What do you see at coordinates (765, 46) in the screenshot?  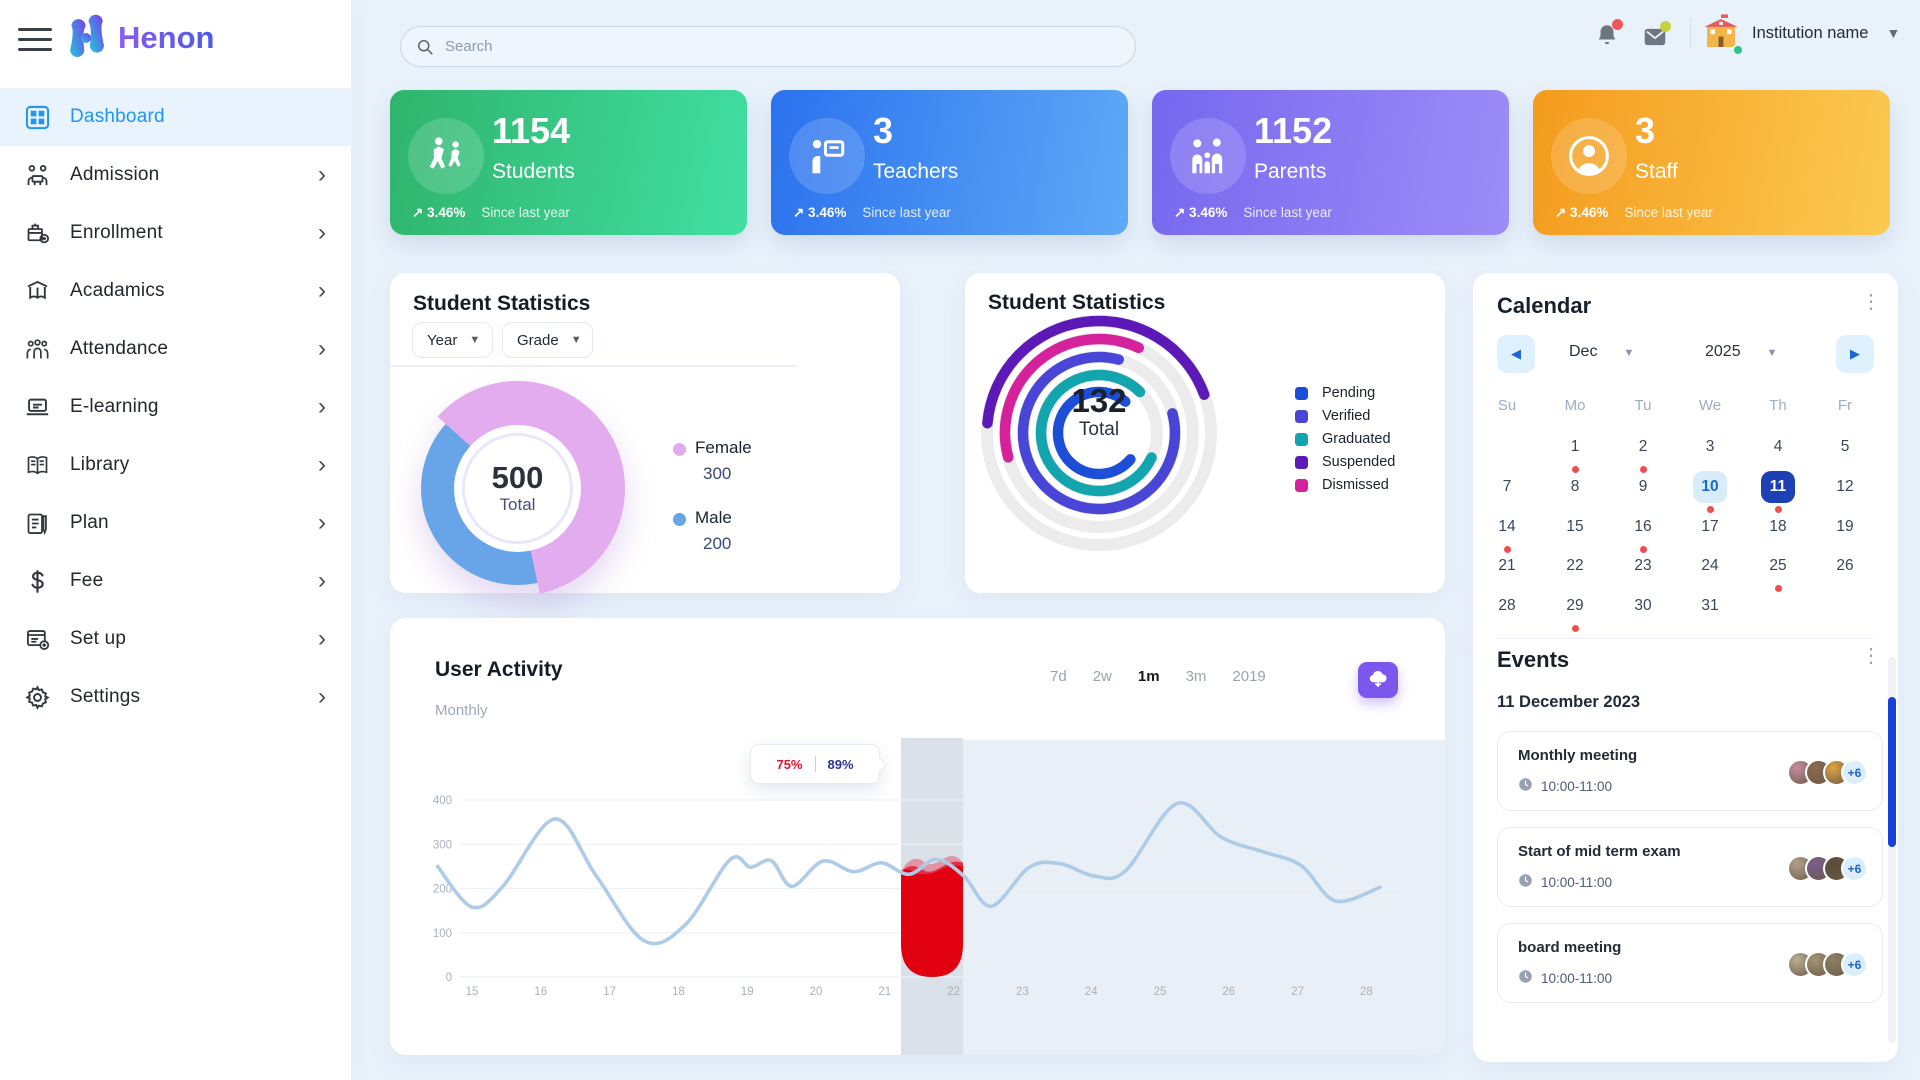 I see `search-input` at bounding box center [765, 46].